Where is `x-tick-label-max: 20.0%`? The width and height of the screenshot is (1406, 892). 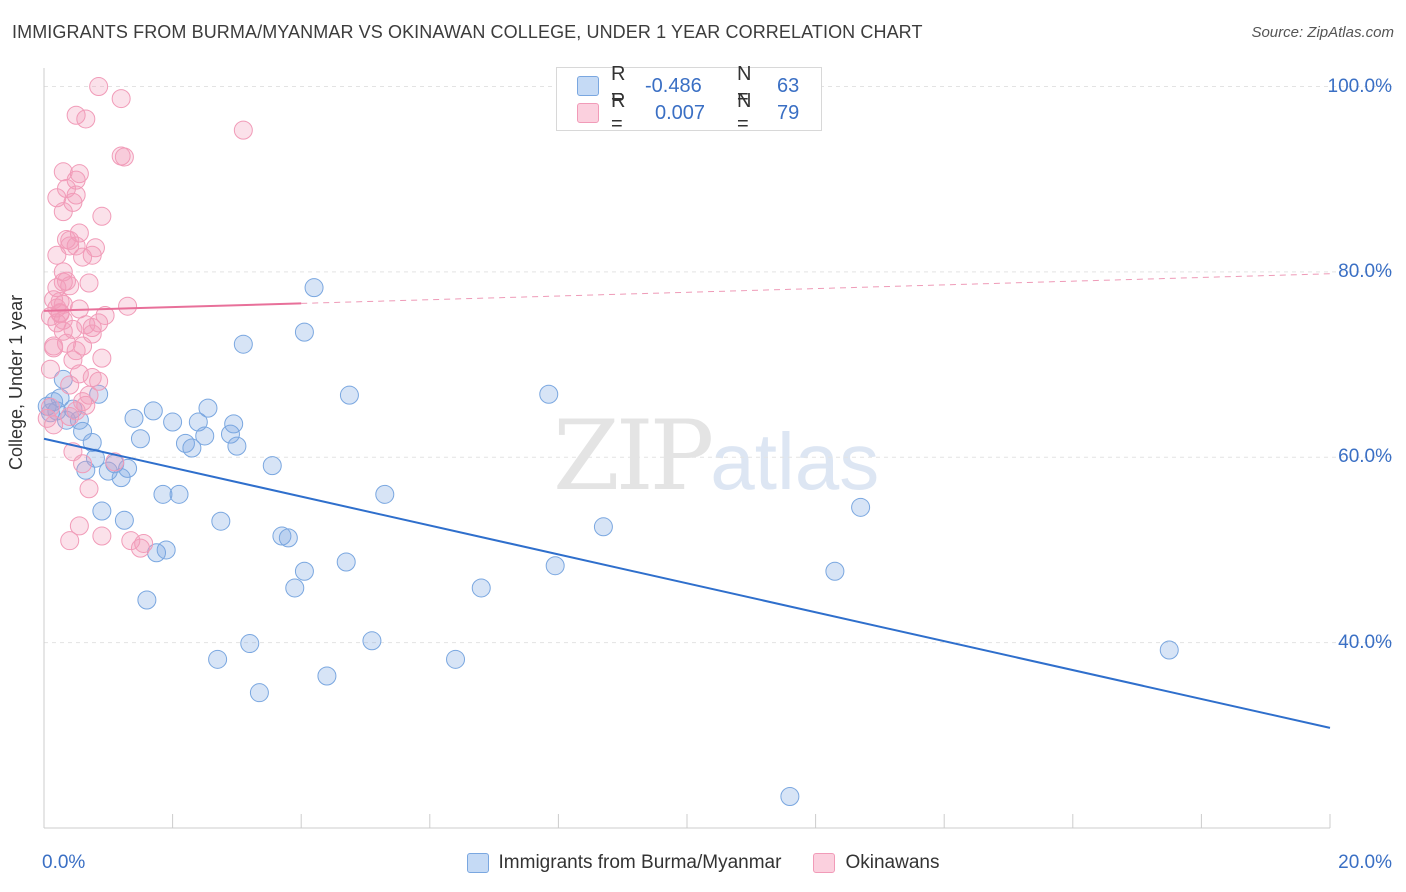 x-tick-label-max: 20.0% is located at coordinates (1365, 862).